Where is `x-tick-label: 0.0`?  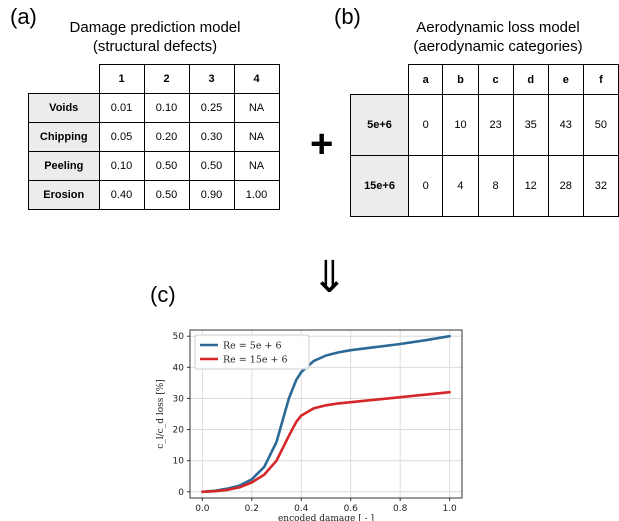
x-tick-label: 0.0 is located at coordinates (202, 509).